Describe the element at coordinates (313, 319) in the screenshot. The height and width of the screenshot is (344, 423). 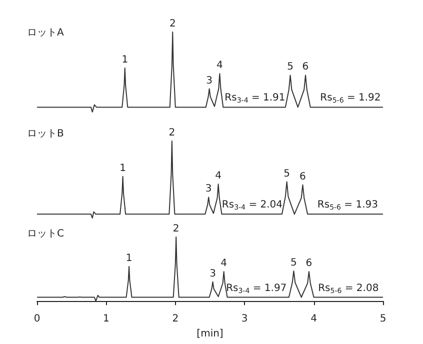
I see `x-tick-label: 4` at that location.